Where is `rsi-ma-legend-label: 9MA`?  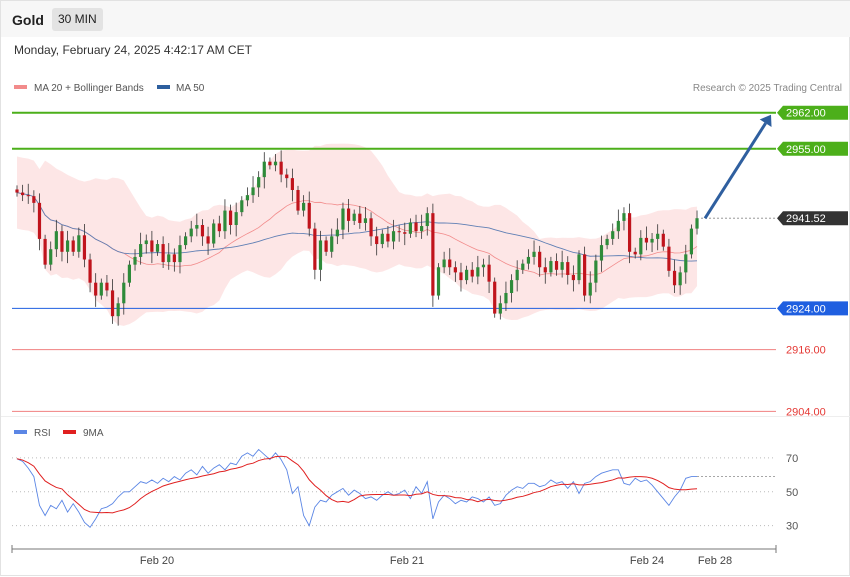
rsi-ma-legend-label: 9MA is located at coordinates (93, 433).